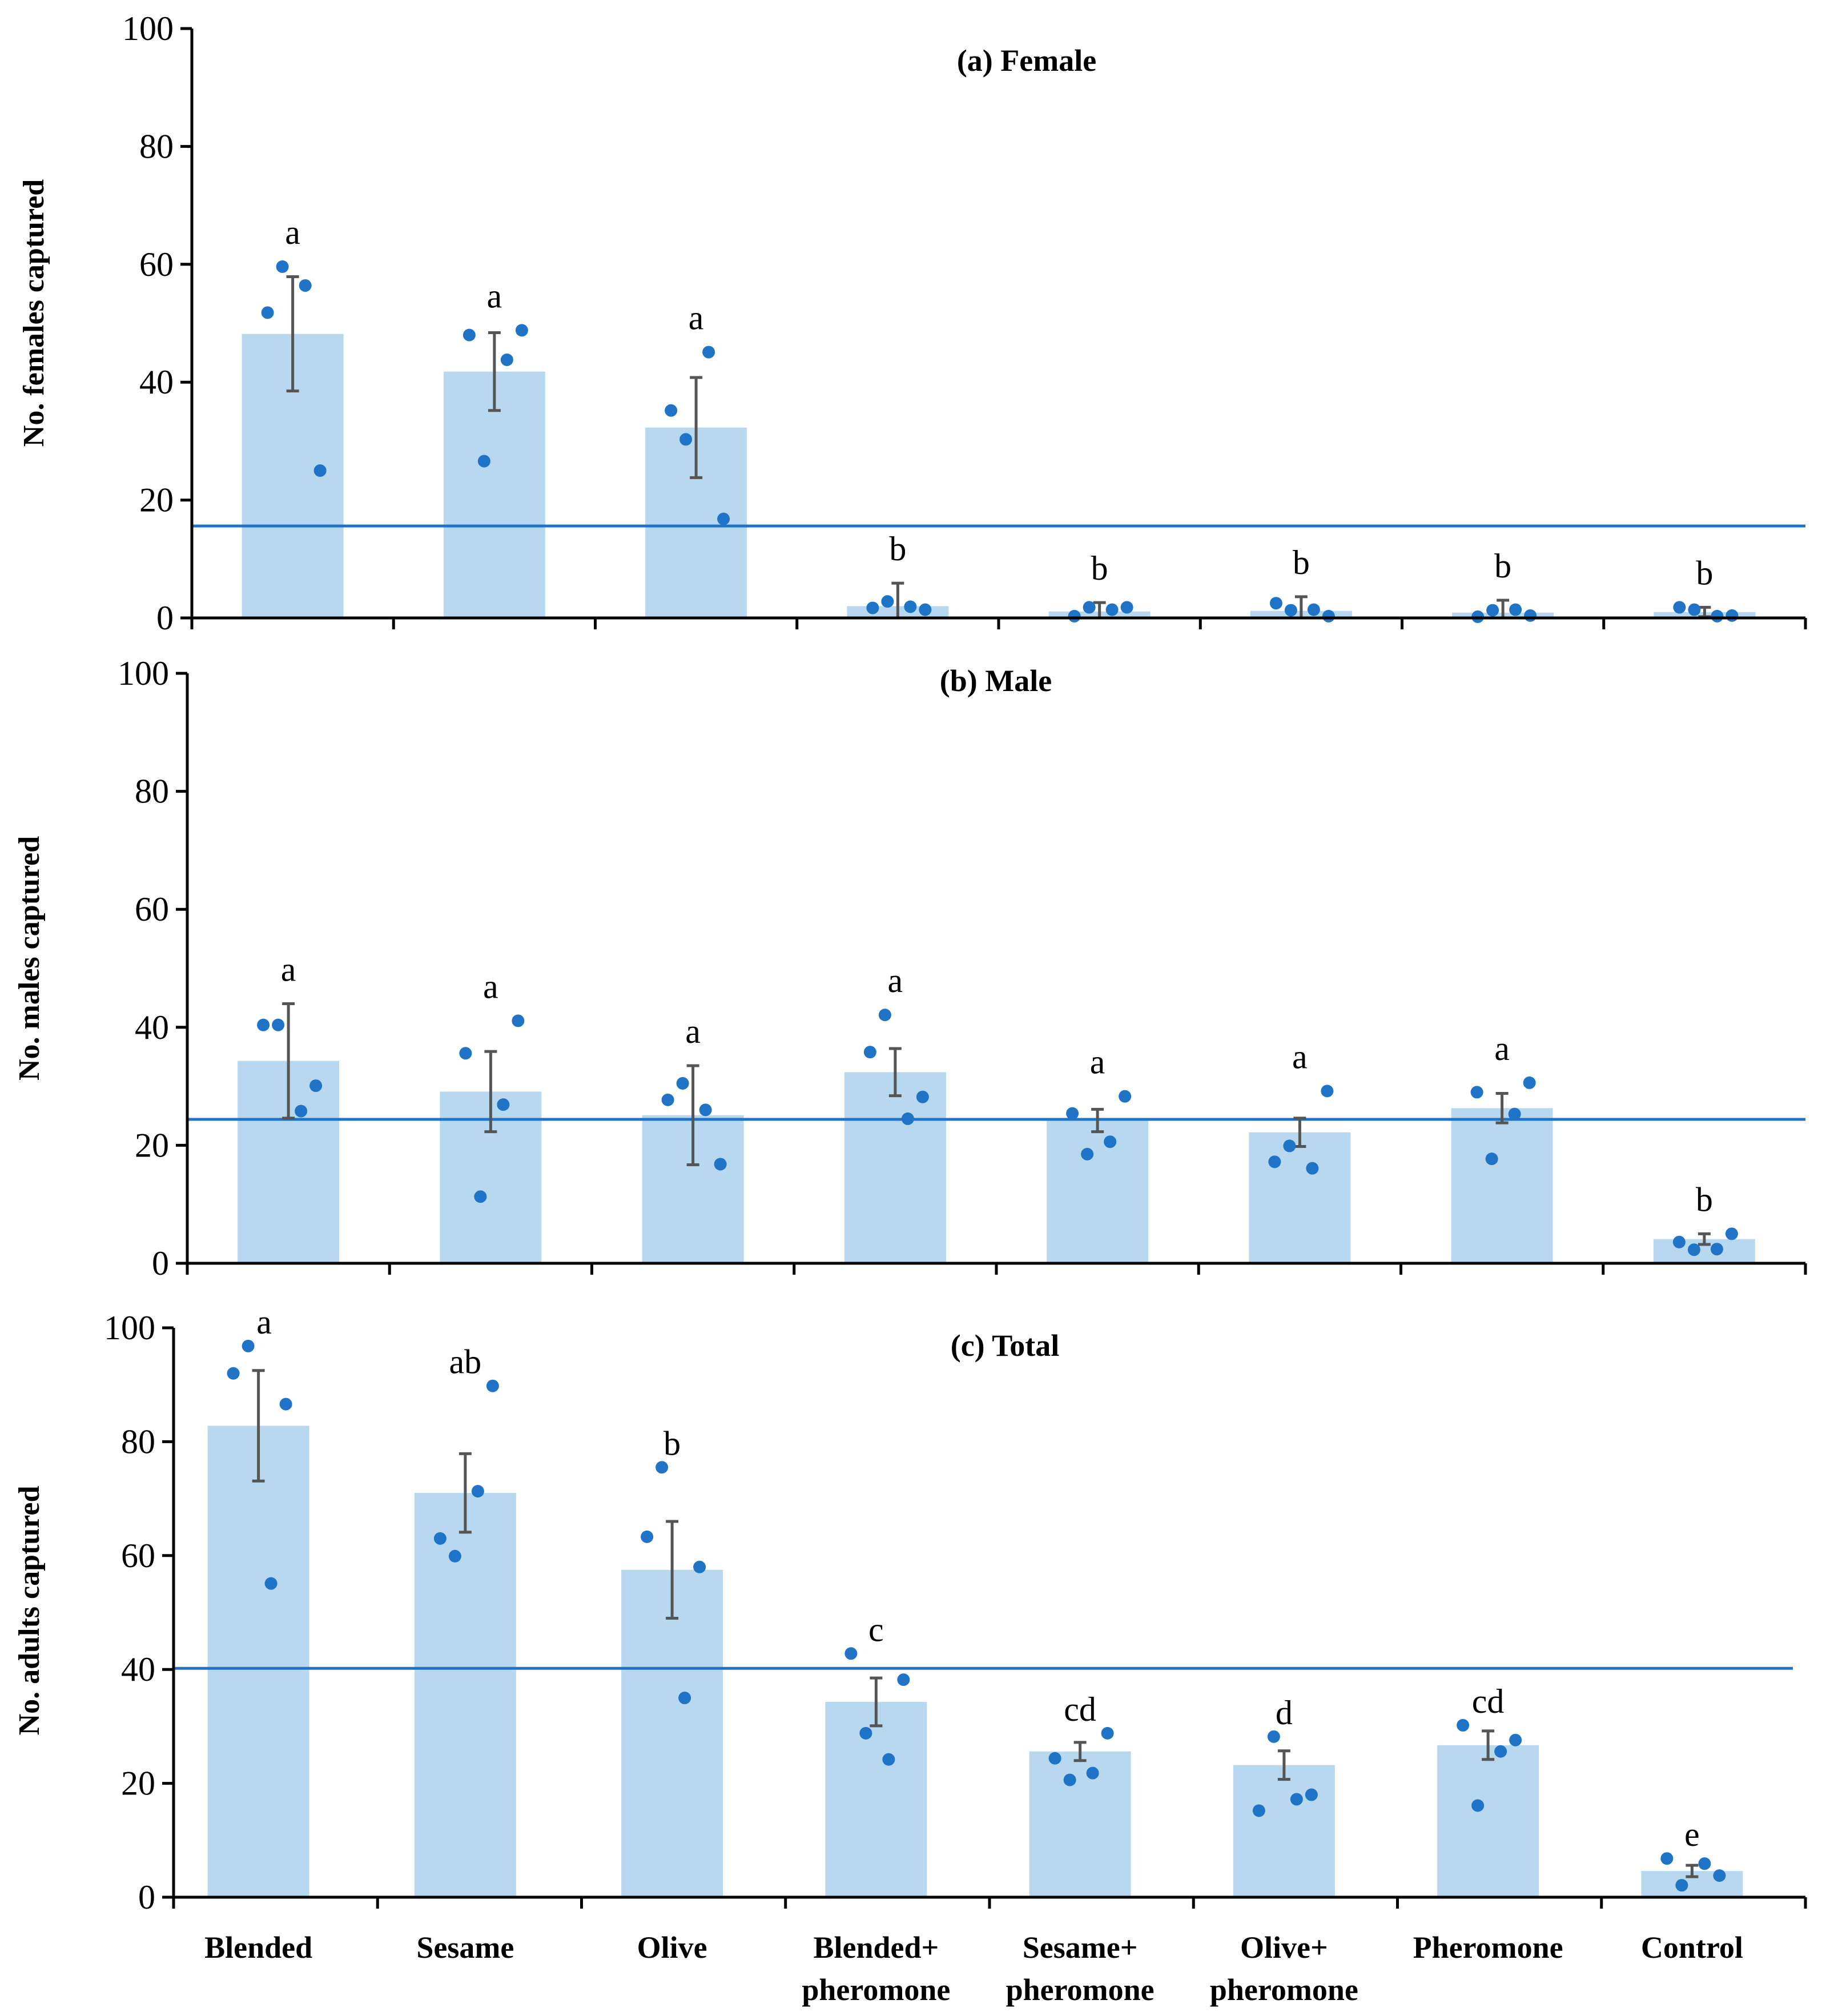 This screenshot has height=2016, width=1826. Describe the element at coordinates (465, 1947) in the screenshot. I see `category-label: Sesame` at that location.